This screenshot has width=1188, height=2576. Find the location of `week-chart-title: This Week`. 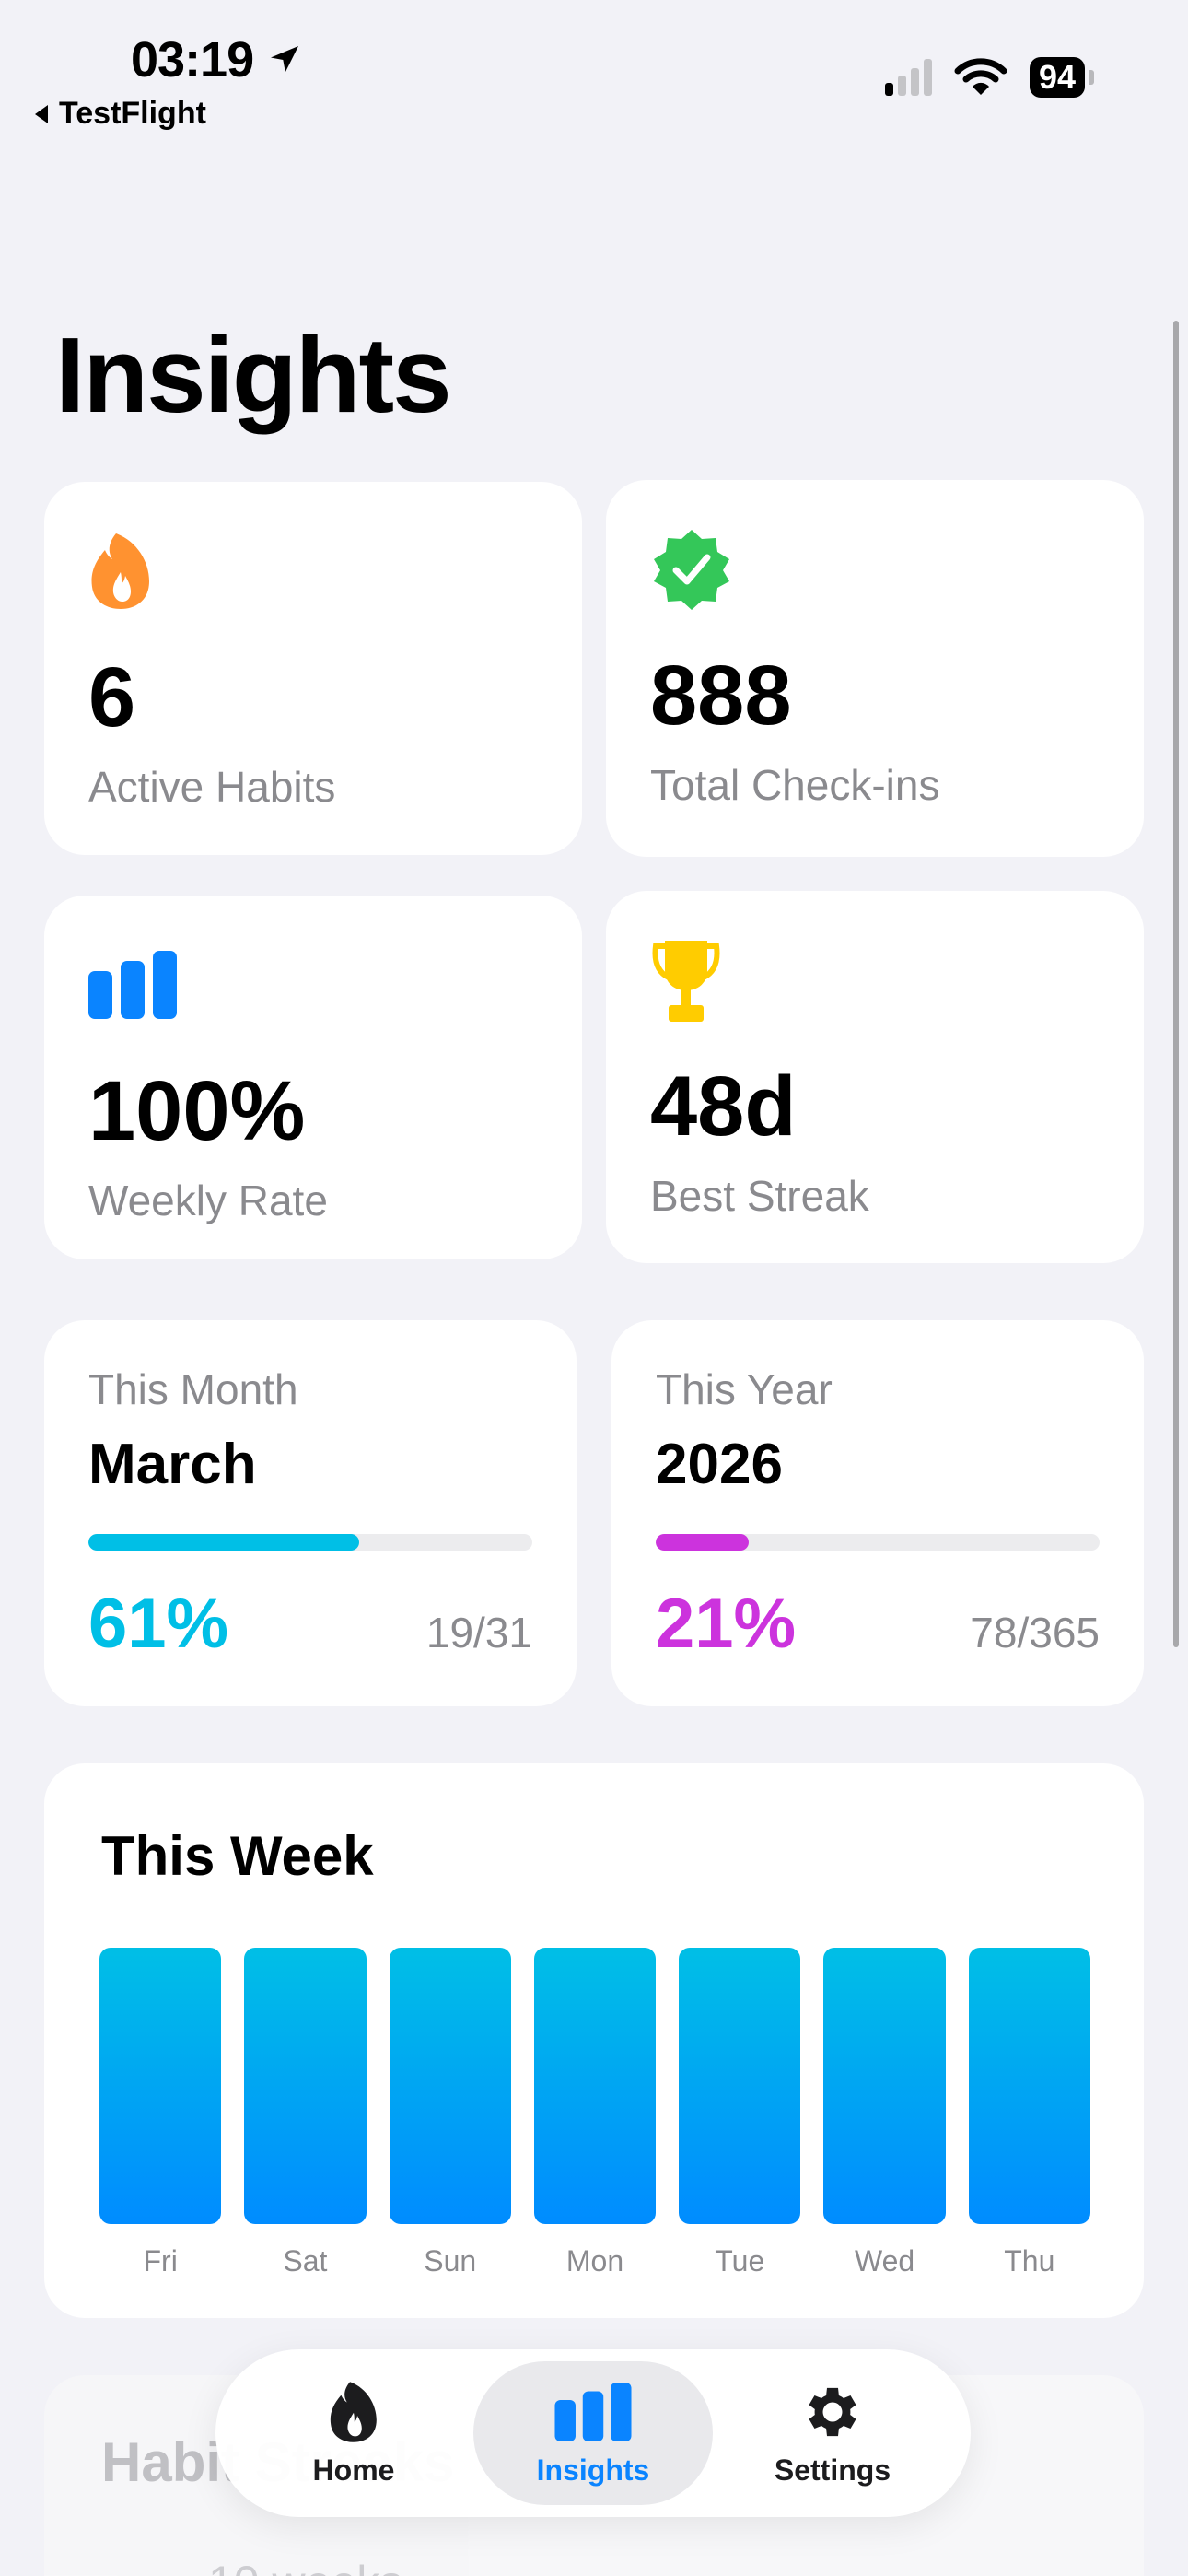

week-chart-title: This Week is located at coordinates (237, 1856).